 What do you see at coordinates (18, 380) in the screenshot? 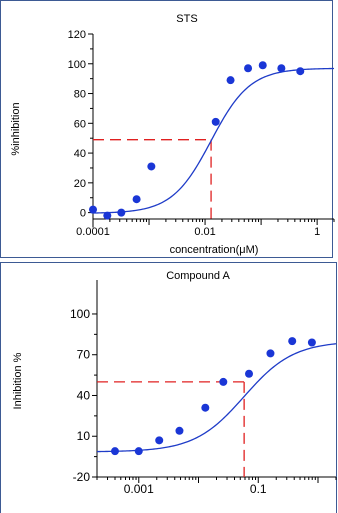
I see `y-axis-label: Inhibition %` at bounding box center [18, 380].